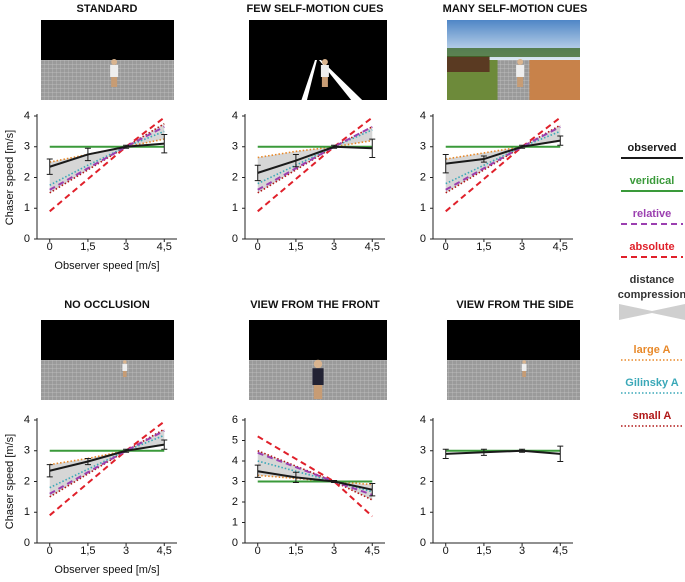 This screenshot has width=685, height=582. I want to click on y-tick-label: 6, so click(235, 420).